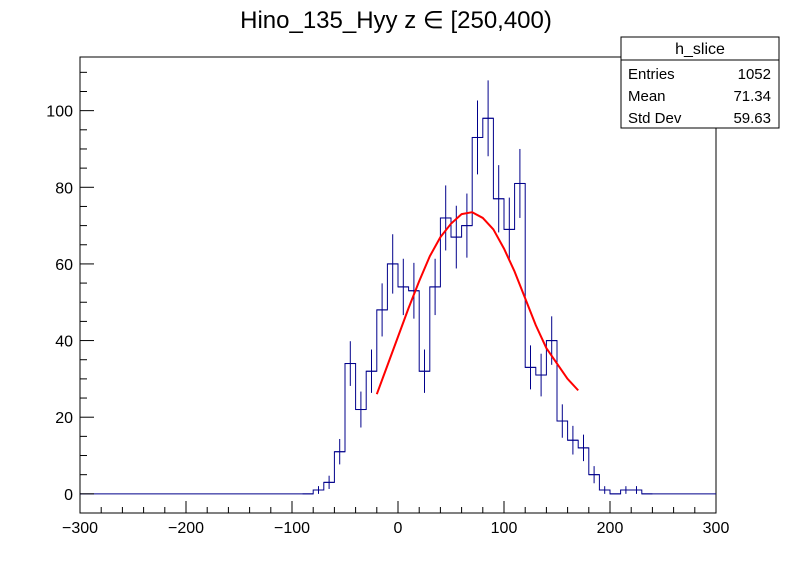 Image resolution: width=796 pixels, height=572 pixels. I want to click on x-tick-label: −200, so click(186, 528).